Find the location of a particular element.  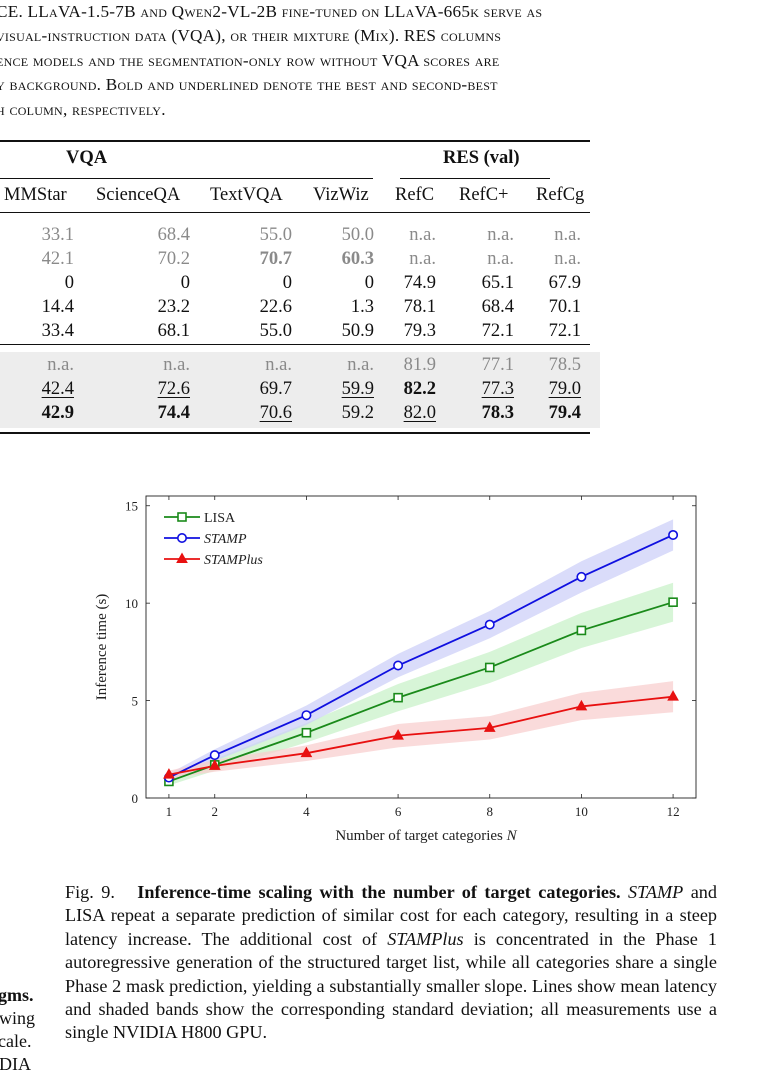

table-cell: 74.4 is located at coordinates (173, 413).